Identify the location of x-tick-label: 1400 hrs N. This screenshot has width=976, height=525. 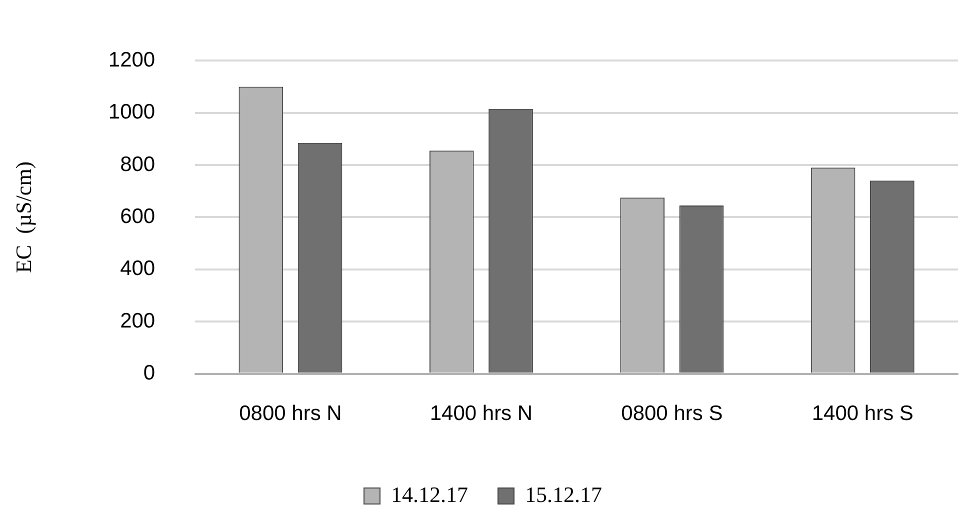
(481, 414).